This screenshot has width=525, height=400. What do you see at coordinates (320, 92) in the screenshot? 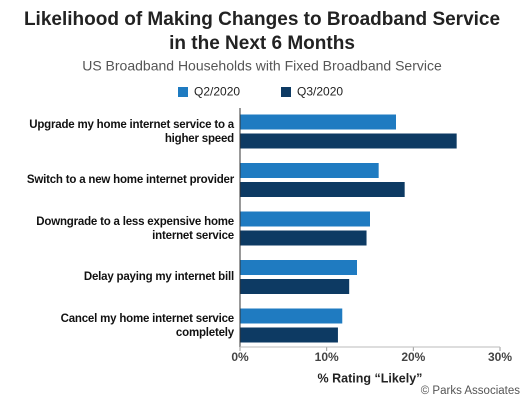
I see `legend-label: Q3/2020` at bounding box center [320, 92].